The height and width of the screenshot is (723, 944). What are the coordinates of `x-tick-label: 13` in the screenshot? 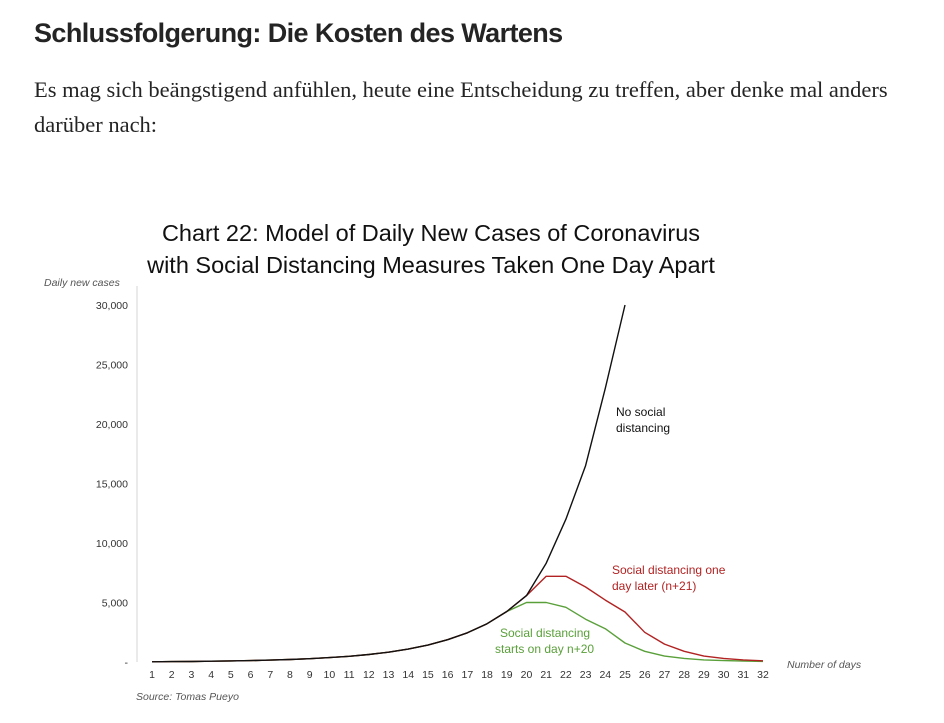 It's located at (389, 675).